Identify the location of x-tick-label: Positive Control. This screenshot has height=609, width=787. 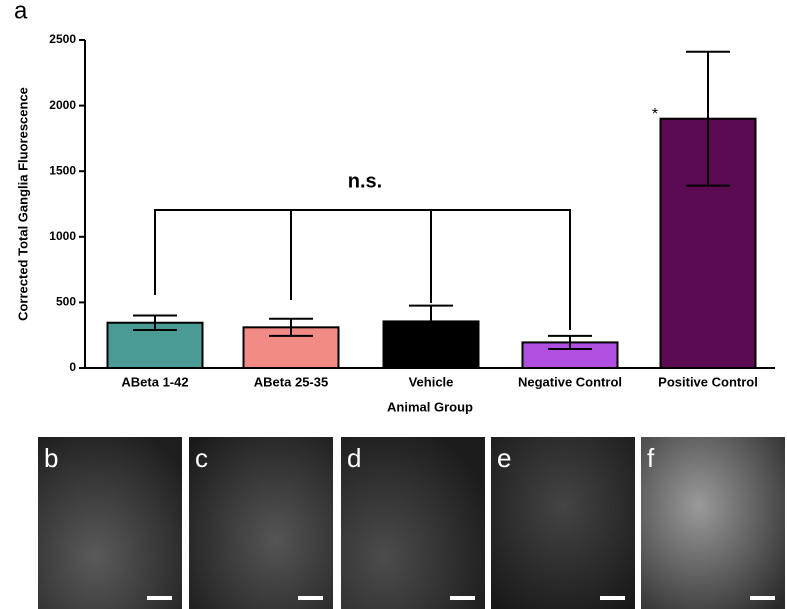
(708, 381).